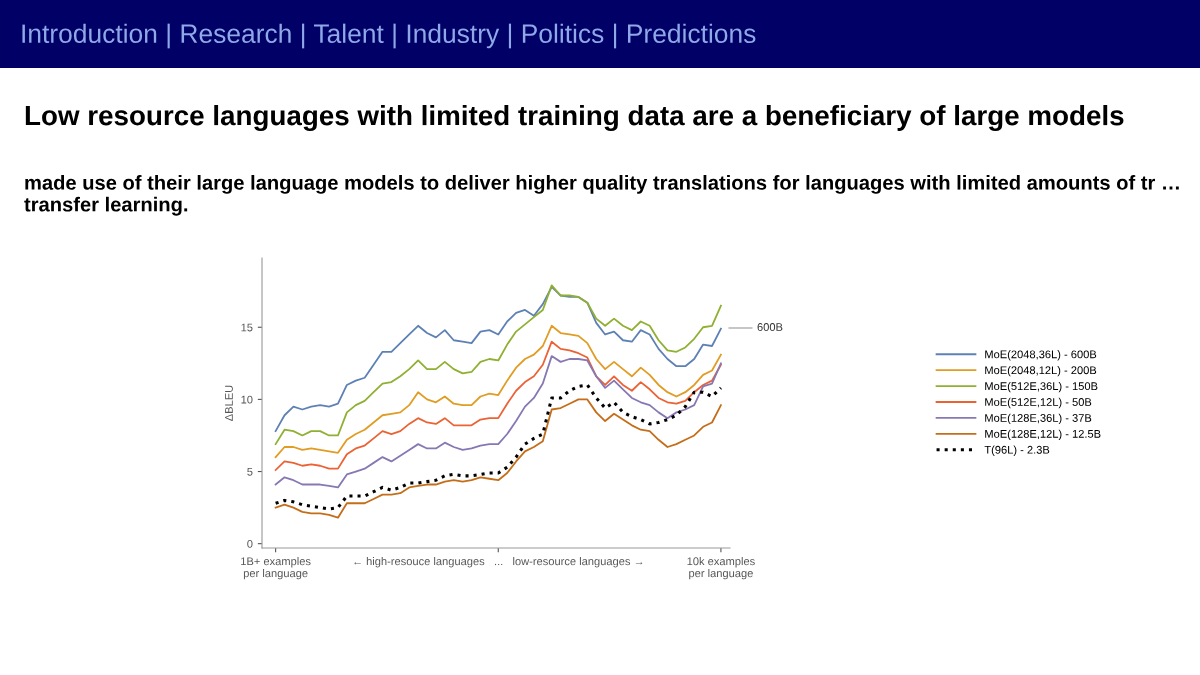  What do you see at coordinates (247, 327) in the screenshot?
I see `y-tick-label: 15` at bounding box center [247, 327].